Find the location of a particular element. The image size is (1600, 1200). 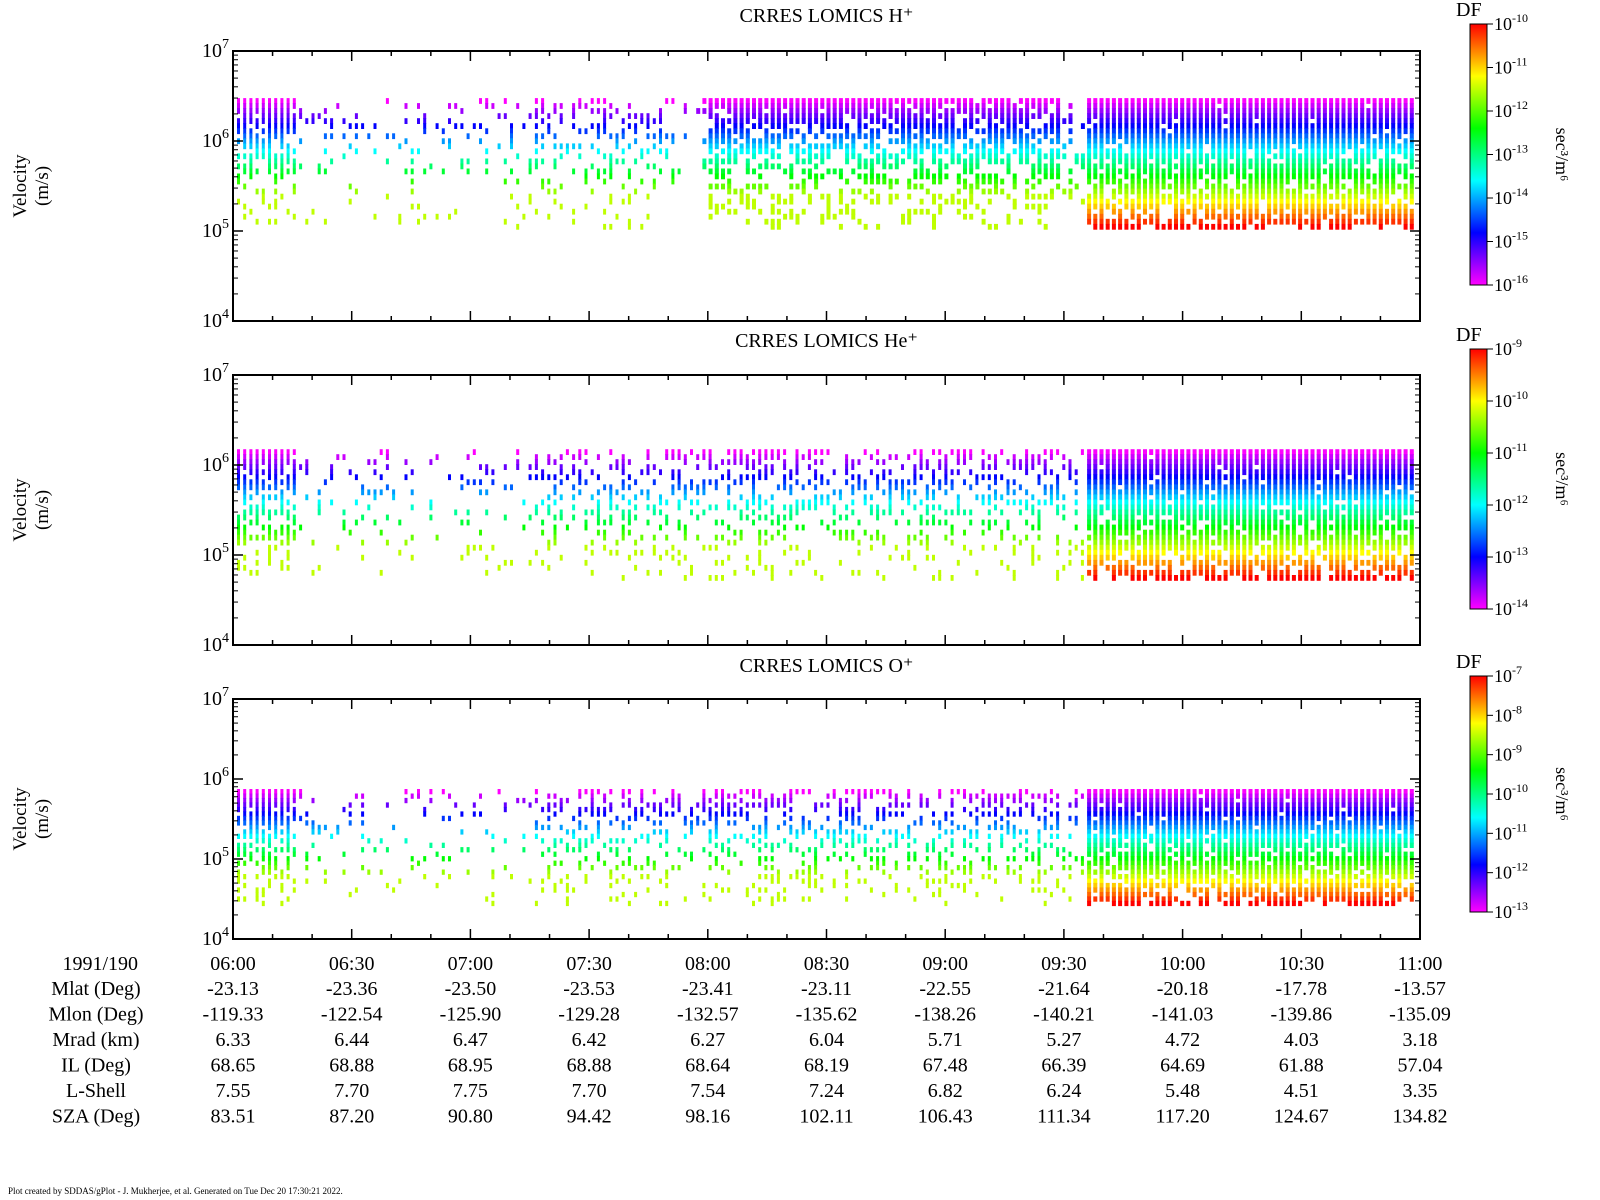

ephemeris-value: 68.64 is located at coordinates (707, 1066).